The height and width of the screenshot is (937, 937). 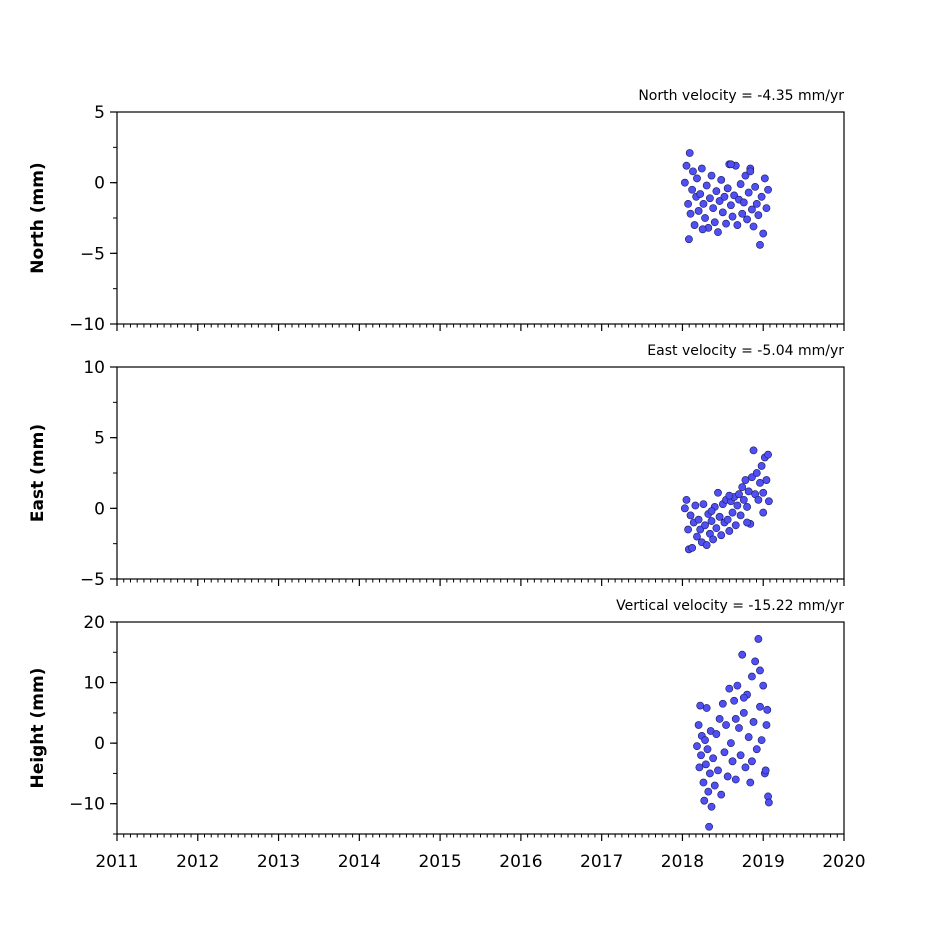 I want to click on y-tick-label: 0, so click(x=99, y=184).